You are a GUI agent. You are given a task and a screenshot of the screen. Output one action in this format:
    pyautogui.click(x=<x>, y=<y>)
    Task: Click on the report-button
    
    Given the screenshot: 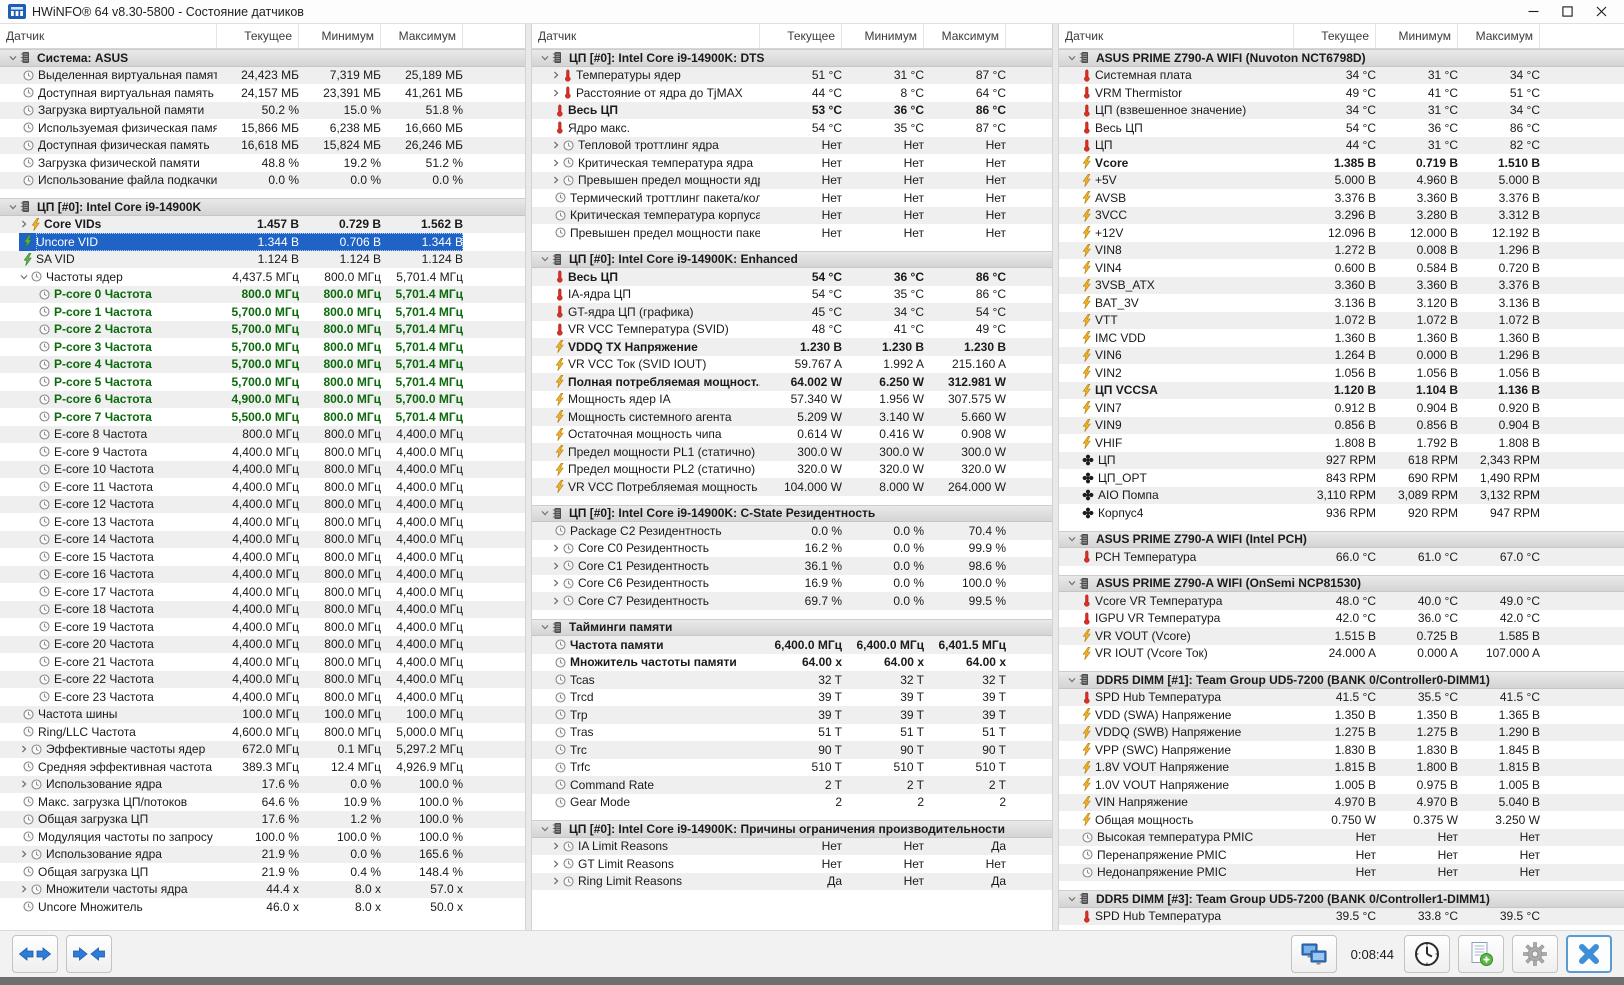 What is the action you would take?
    pyautogui.click(x=1481, y=954)
    